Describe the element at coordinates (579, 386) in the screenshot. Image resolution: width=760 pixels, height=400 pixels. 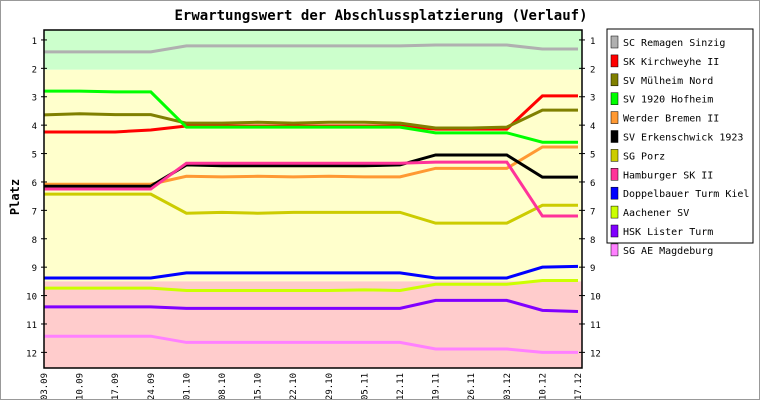
I see `x-tick-label: 17.12` at that location.